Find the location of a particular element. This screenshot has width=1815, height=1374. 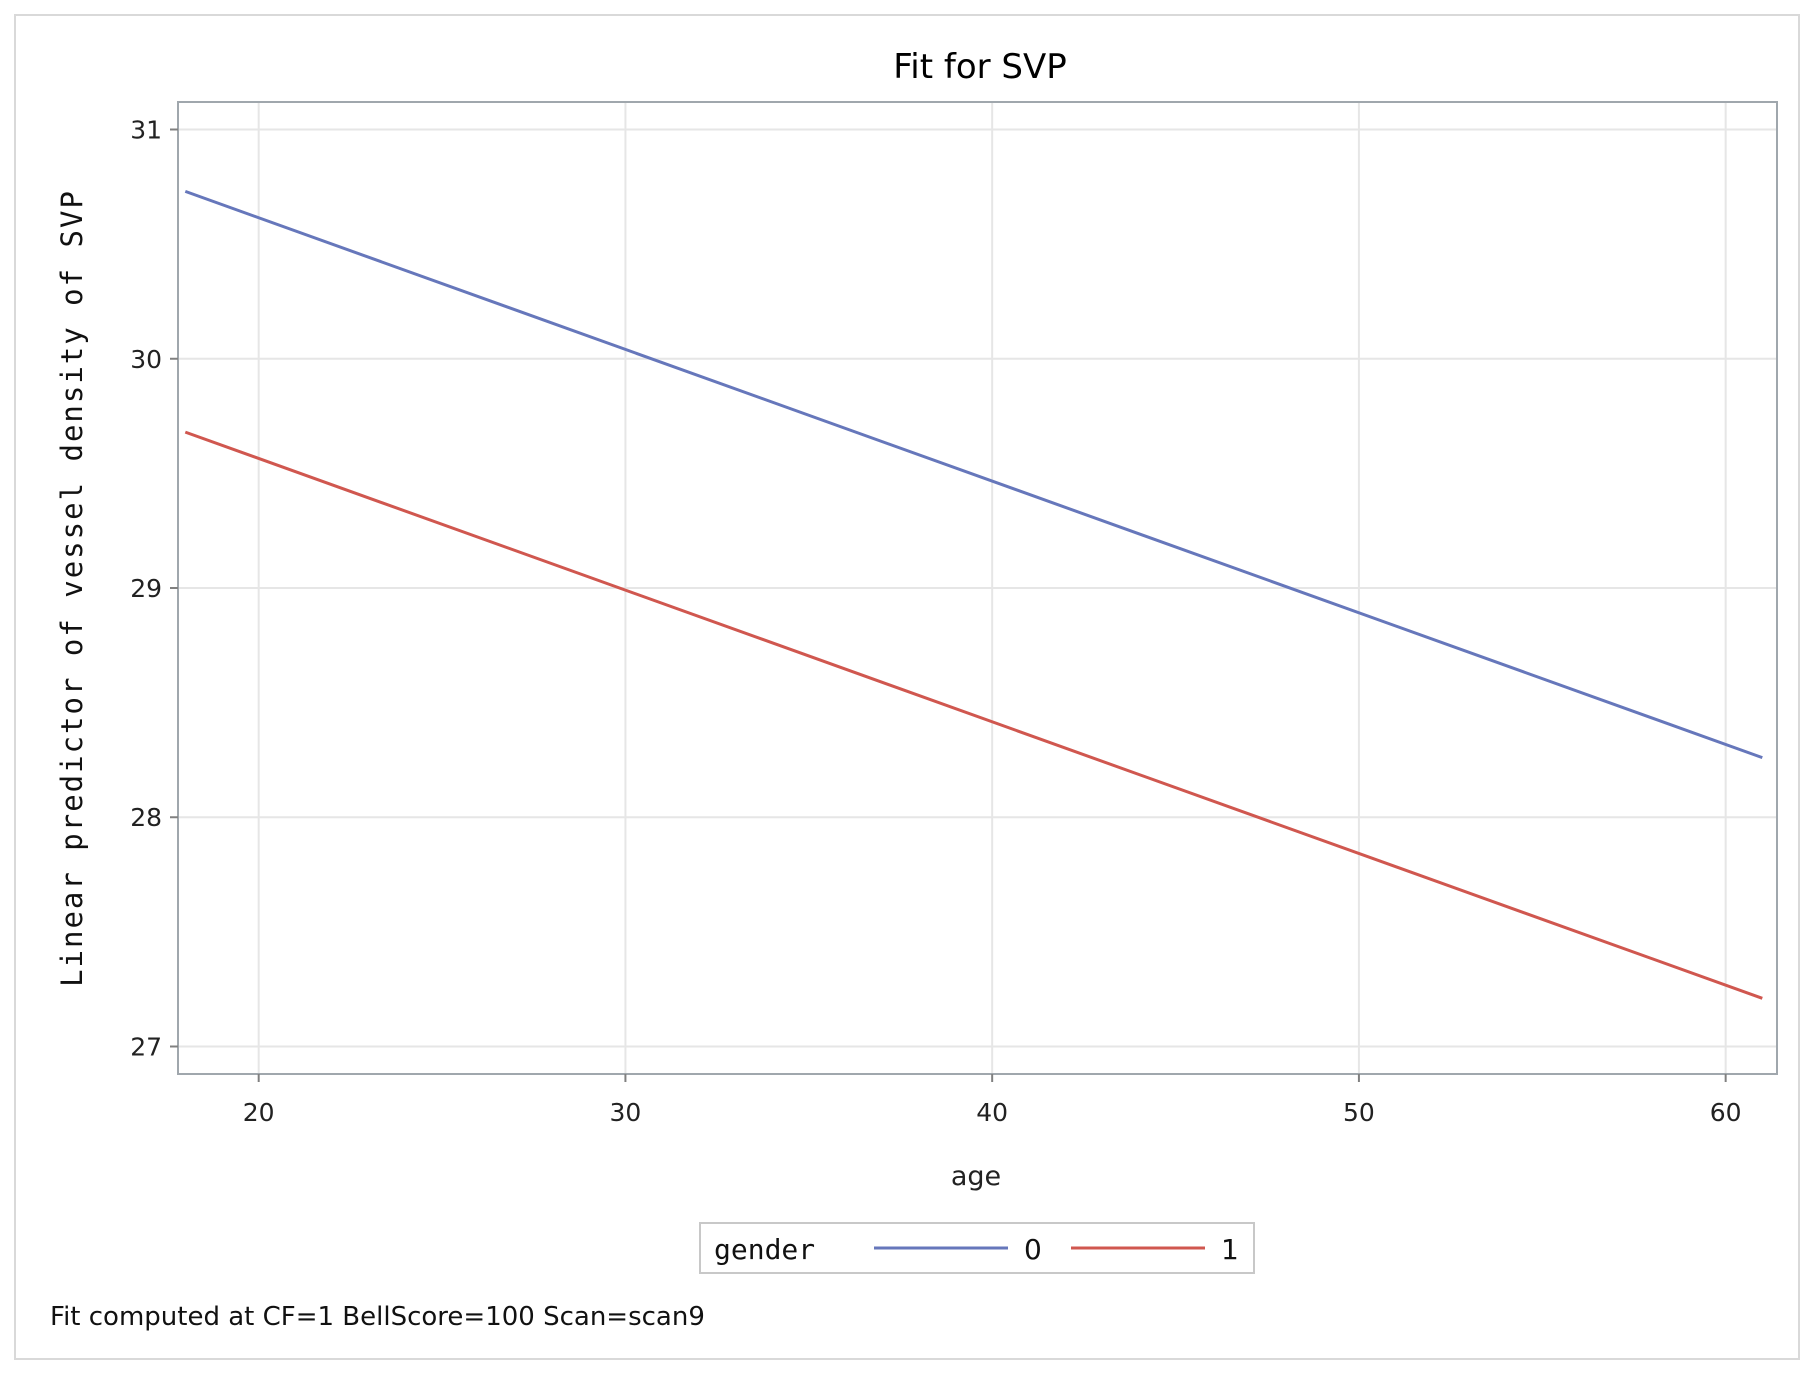

x-tick-labels: 20 30 40 50 60 is located at coordinates (992, 1100).